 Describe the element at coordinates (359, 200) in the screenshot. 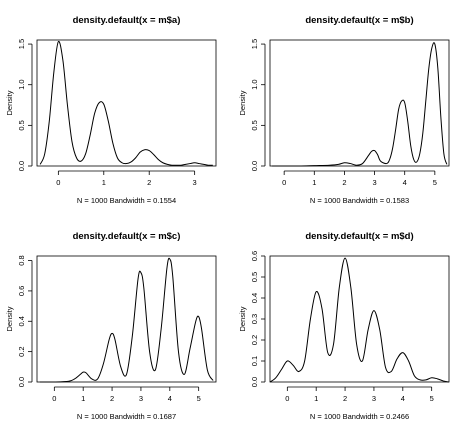

I see `x-axis-label: N = 1000 Bandwidth = 0.1583` at that location.